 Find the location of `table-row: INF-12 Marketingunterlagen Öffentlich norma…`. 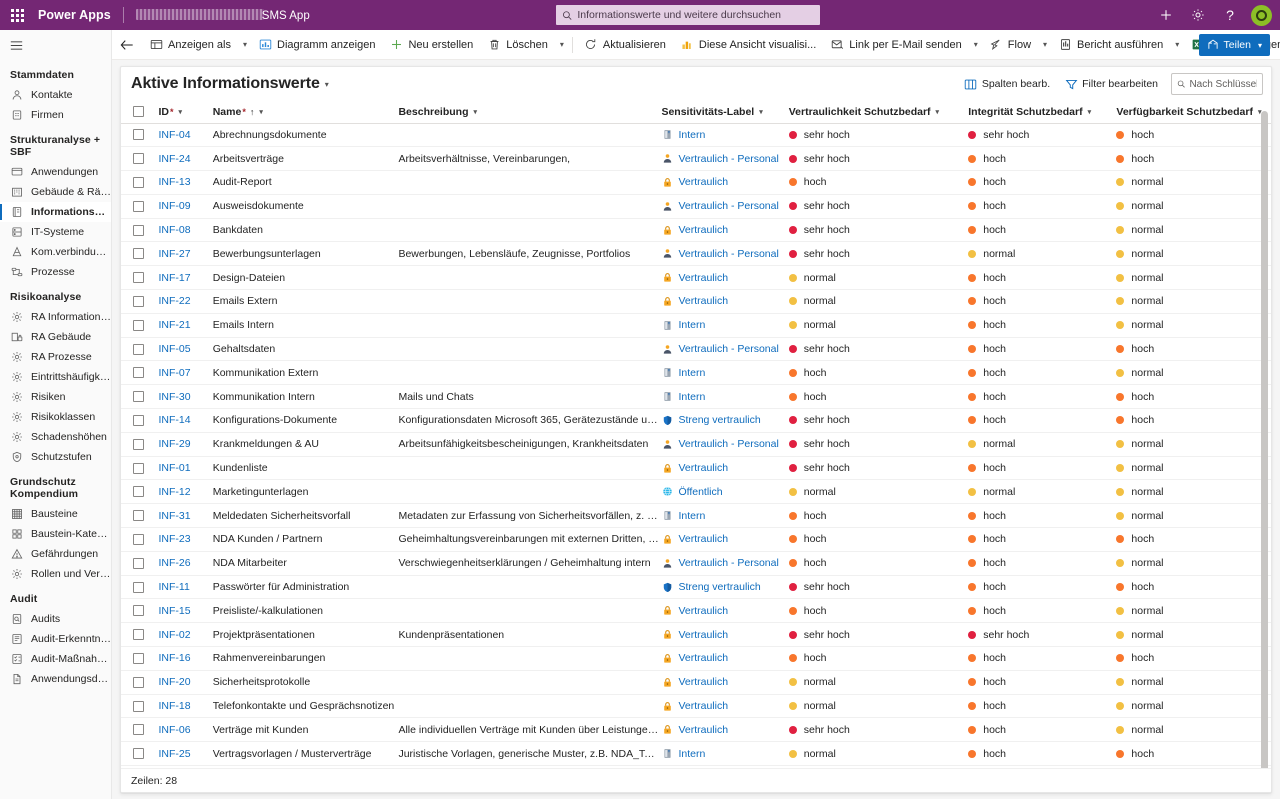

table-row: INF-12 Marketingunterlagen Öffentlich norma… is located at coordinates (696, 492).